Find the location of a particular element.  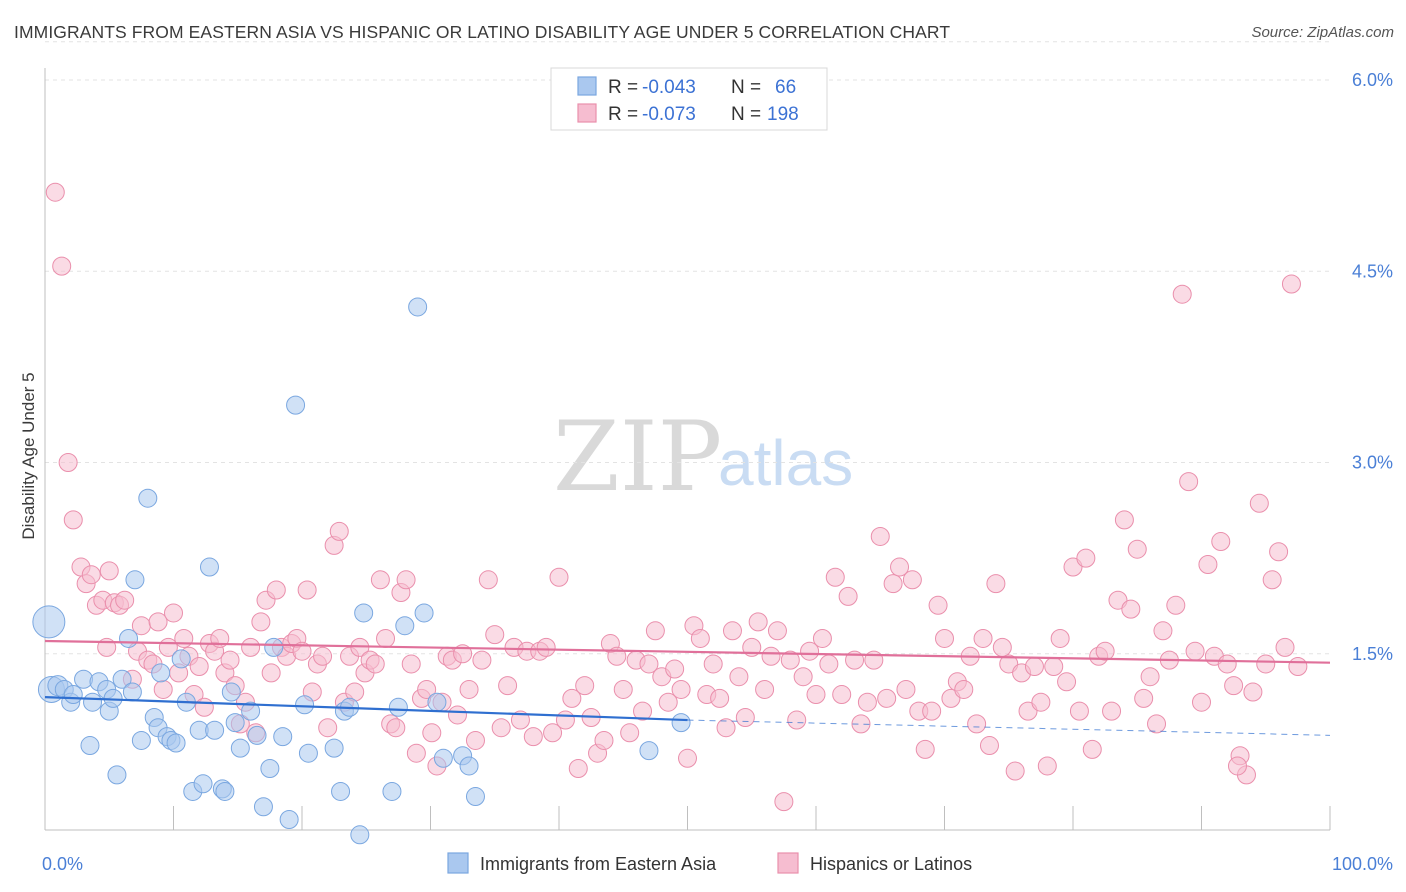

legend-n-value-2: 198 is located at coordinates (783, 114).